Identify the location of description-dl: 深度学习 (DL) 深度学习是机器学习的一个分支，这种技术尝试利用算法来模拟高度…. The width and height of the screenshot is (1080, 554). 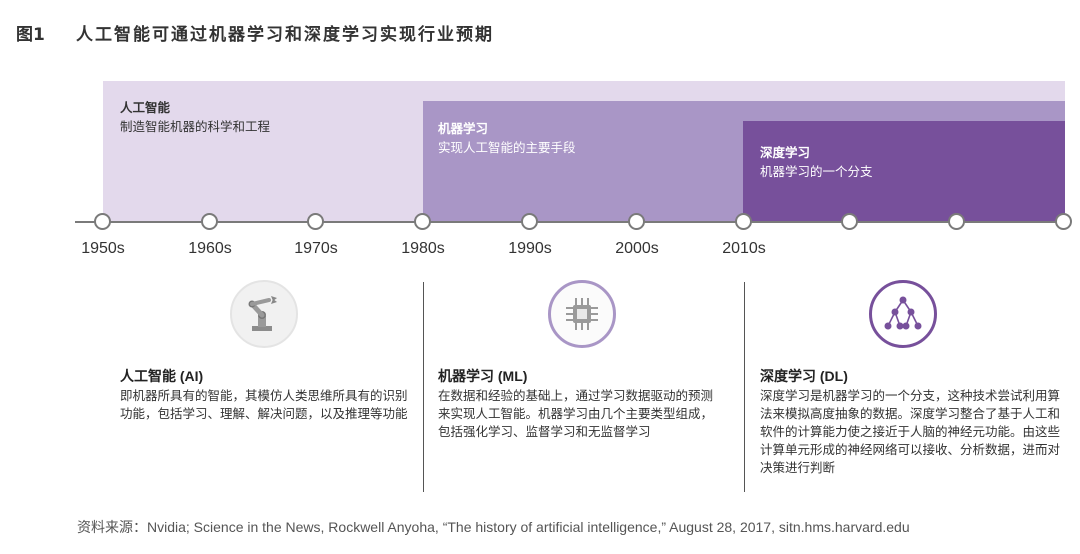
(910, 422).